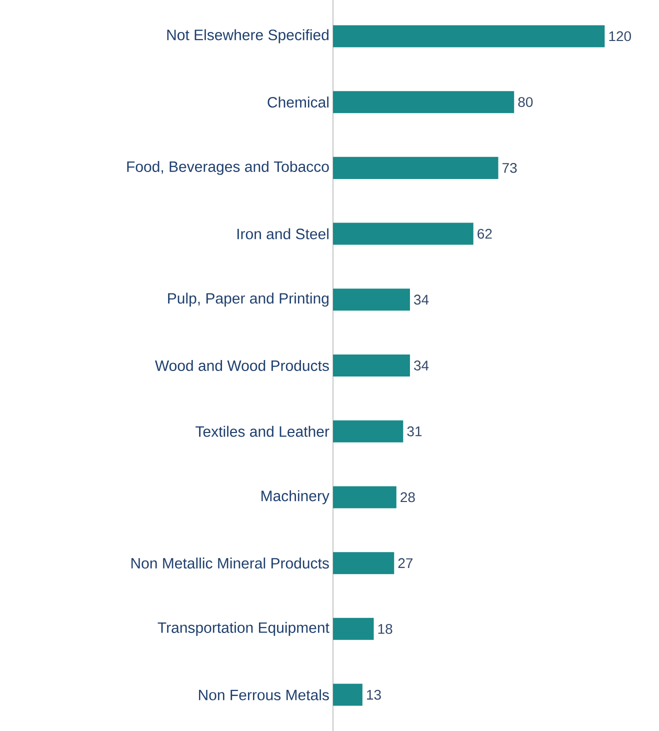 The image size is (659, 731). What do you see at coordinates (296, 497) in the screenshot?
I see `y-tick-label: Machinery` at bounding box center [296, 497].